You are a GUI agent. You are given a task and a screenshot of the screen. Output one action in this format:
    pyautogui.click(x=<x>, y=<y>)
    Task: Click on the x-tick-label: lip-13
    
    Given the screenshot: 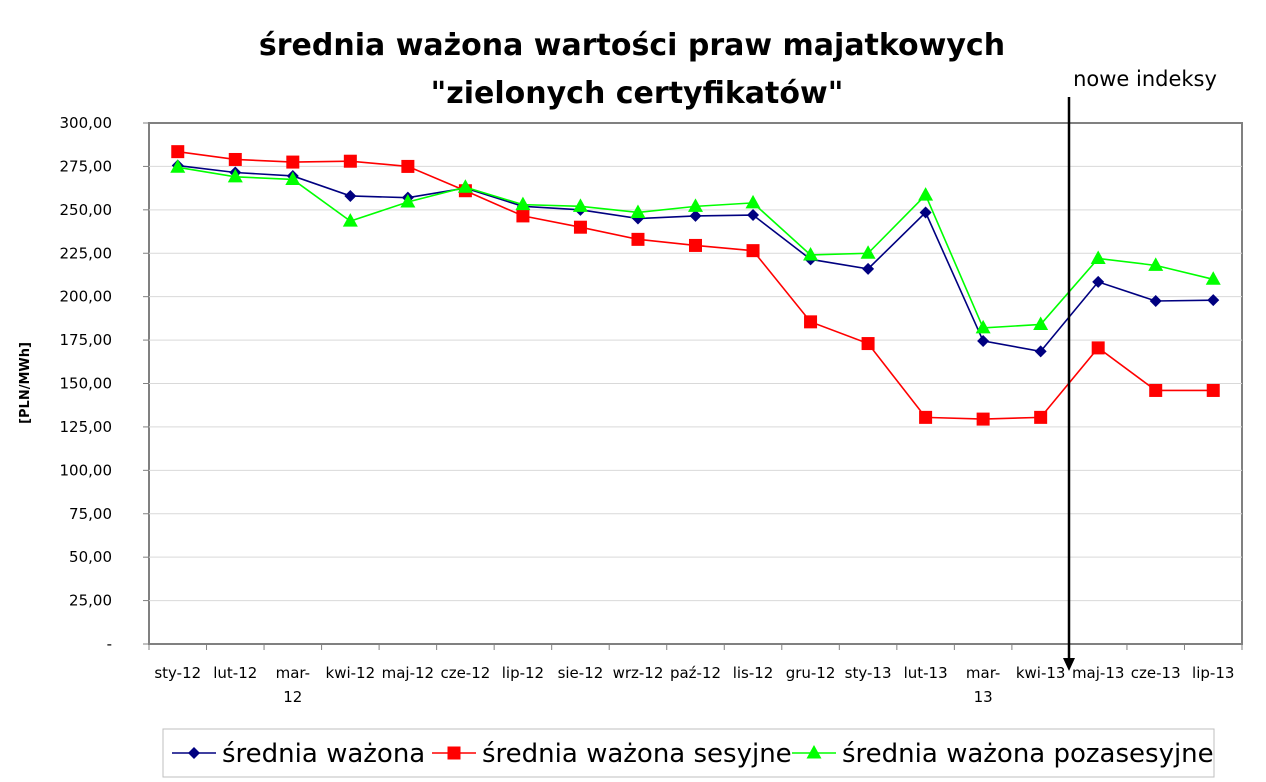 What is the action you would take?
    pyautogui.click(x=1213, y=673)
    